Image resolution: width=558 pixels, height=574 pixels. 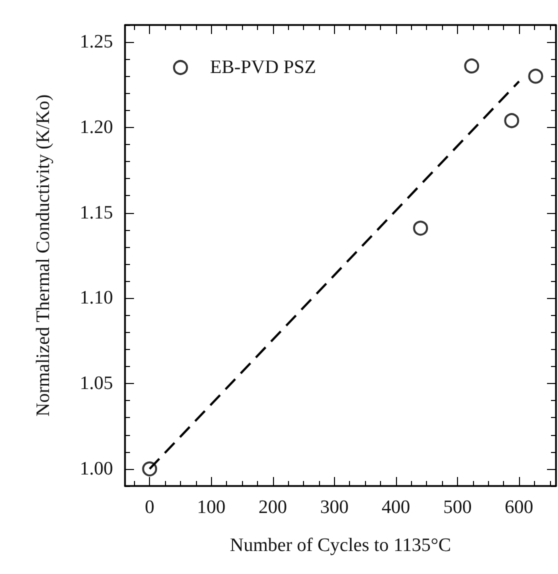 I want to click on y-tick-label: 1.20, so click(x=96, y=127).